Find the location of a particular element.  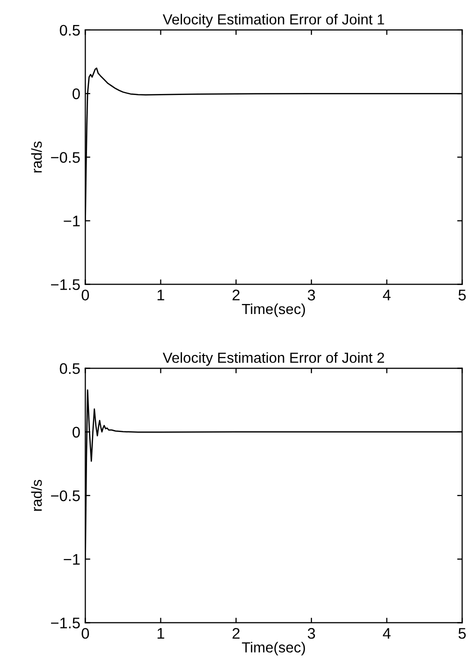

chart-title: Velocity Estimation Error of Joint 2 is located at coordinates (273, 359).